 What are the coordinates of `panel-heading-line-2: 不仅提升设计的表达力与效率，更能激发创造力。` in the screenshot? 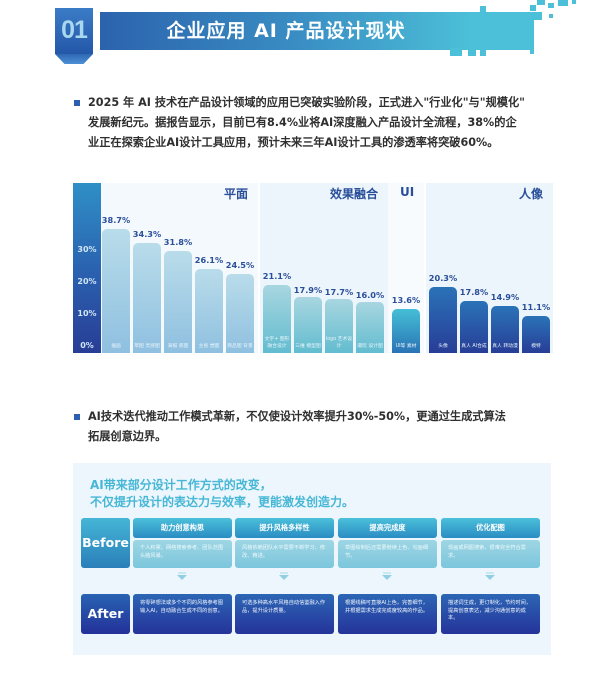 It's located at (222, 502).